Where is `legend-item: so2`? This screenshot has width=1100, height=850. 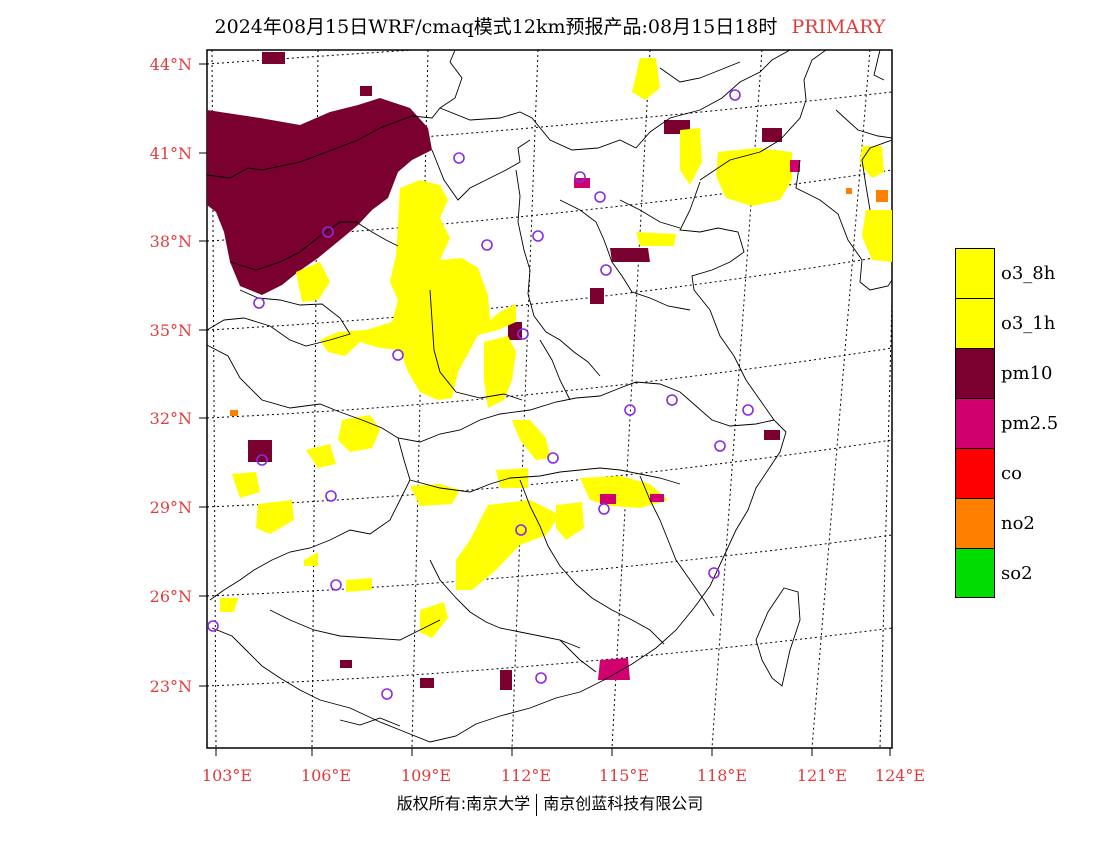 legend-item: so2 is located at coordinates (1016, 573).